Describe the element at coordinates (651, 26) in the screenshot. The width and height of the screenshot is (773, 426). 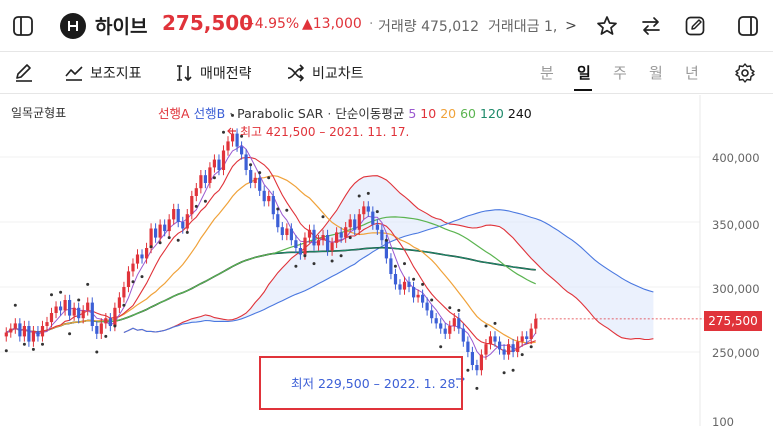
I see `swap-arrows-icon` at that location.